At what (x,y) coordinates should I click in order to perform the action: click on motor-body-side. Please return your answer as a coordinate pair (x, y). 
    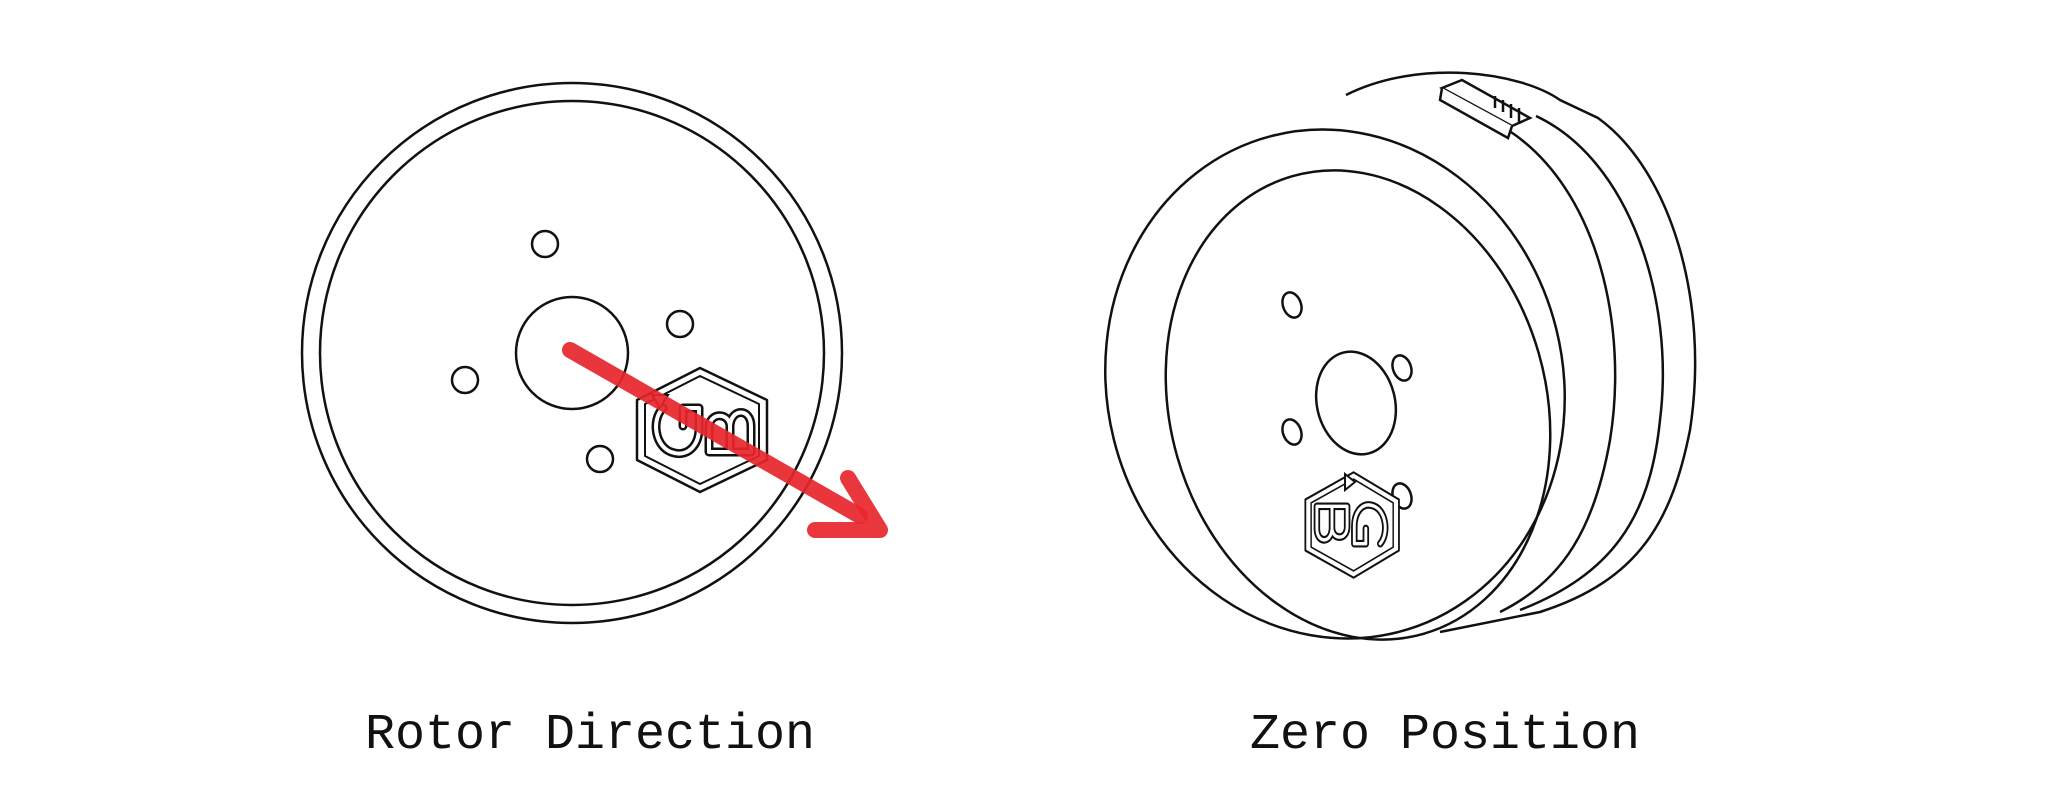
    Looking at the image, I should click on (1521, 352).